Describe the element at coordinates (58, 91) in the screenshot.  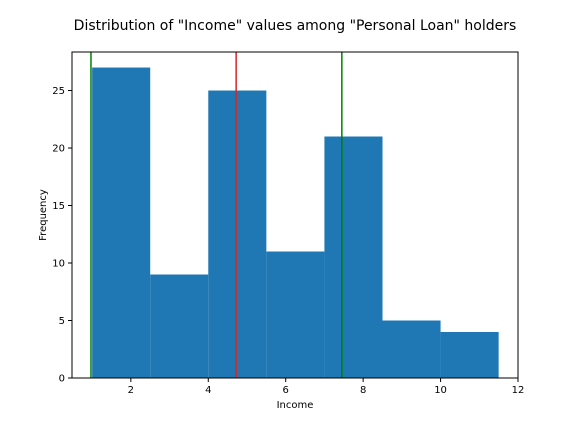
I see `y-tick-label: 25` at that location.